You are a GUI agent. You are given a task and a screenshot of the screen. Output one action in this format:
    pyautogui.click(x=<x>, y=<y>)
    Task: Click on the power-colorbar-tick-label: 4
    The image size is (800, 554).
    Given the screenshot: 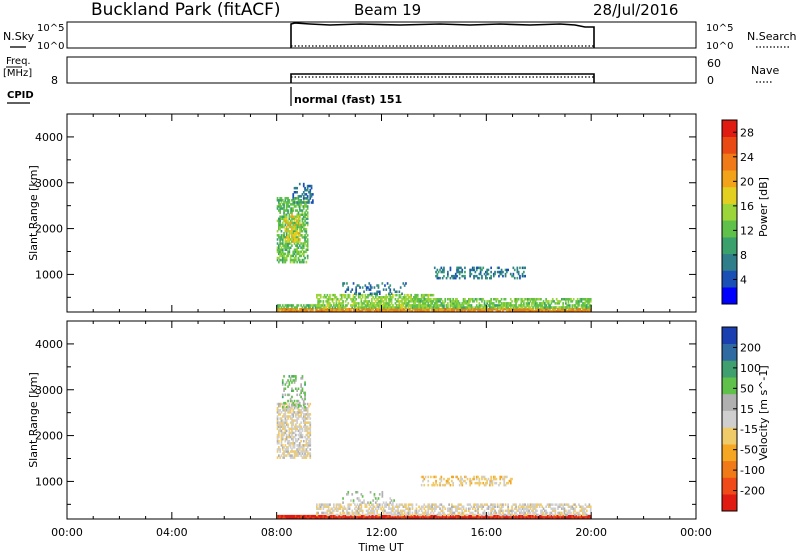 What is the action you would take?
    pyautogui.click(x=743, y=279)
    